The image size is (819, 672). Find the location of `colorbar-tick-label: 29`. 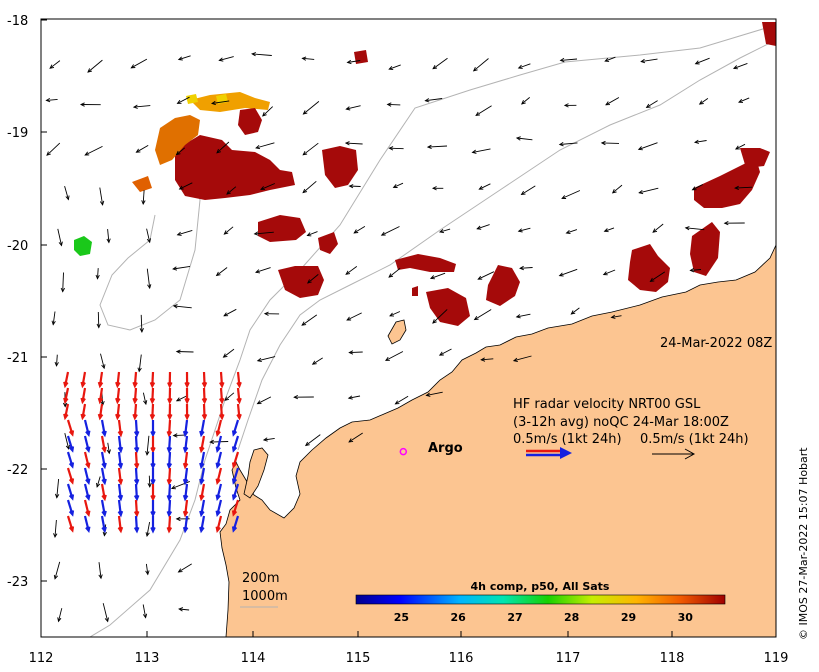

colorbar-tick-label: 29 is located at coordinates (628, 617).